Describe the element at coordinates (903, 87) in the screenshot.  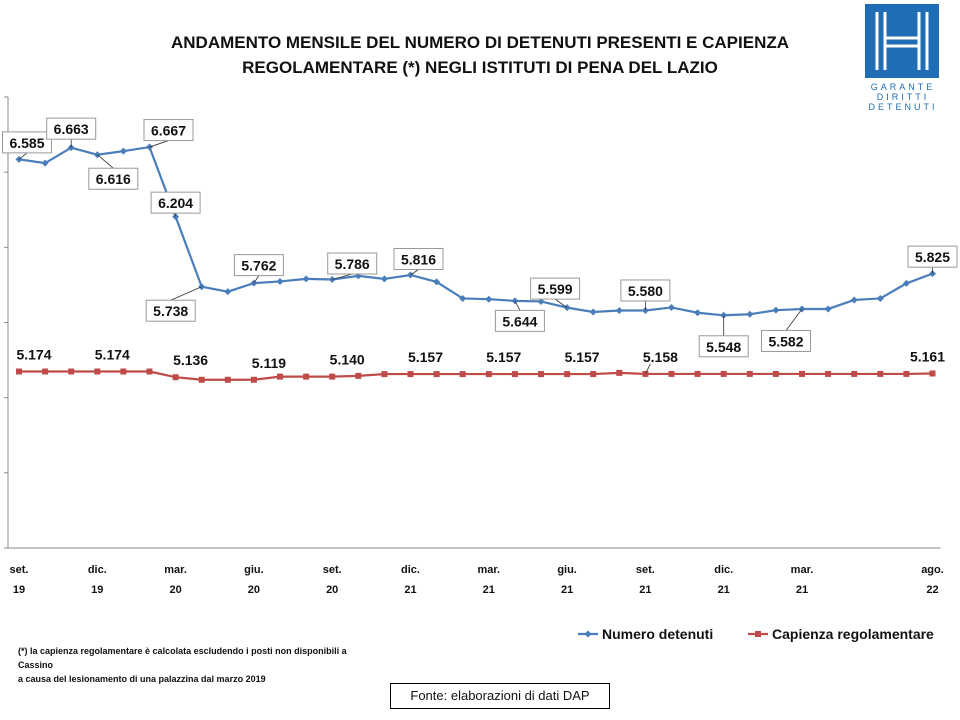
I see `logo-text-line1: GARANTE` at that location.